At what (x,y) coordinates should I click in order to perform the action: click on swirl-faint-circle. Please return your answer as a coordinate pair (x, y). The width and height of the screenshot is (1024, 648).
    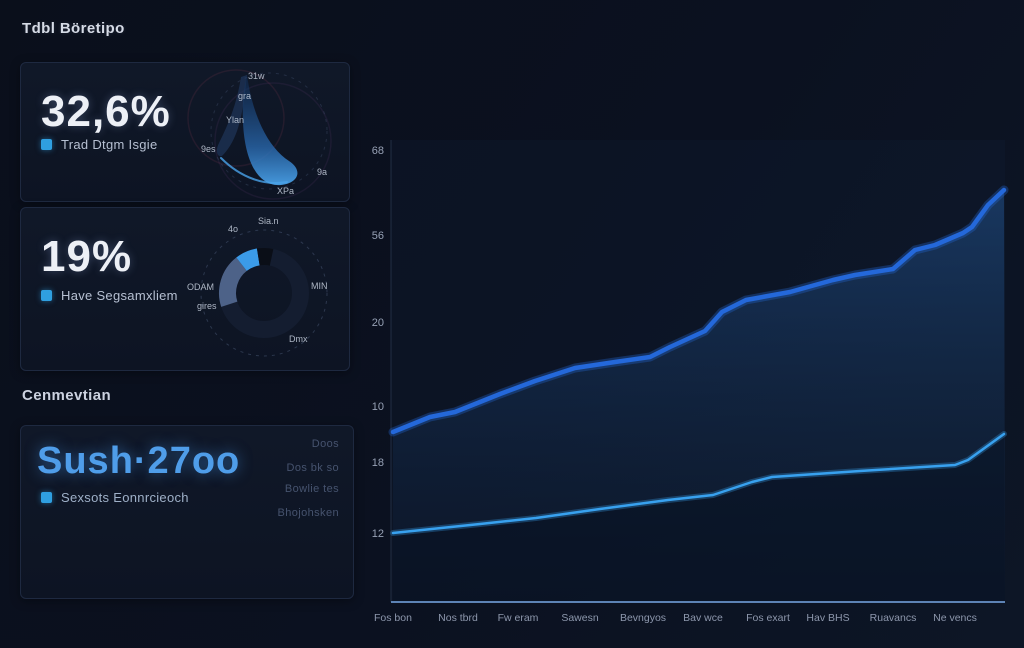
    Looking at the image, I should click on (236, 118).